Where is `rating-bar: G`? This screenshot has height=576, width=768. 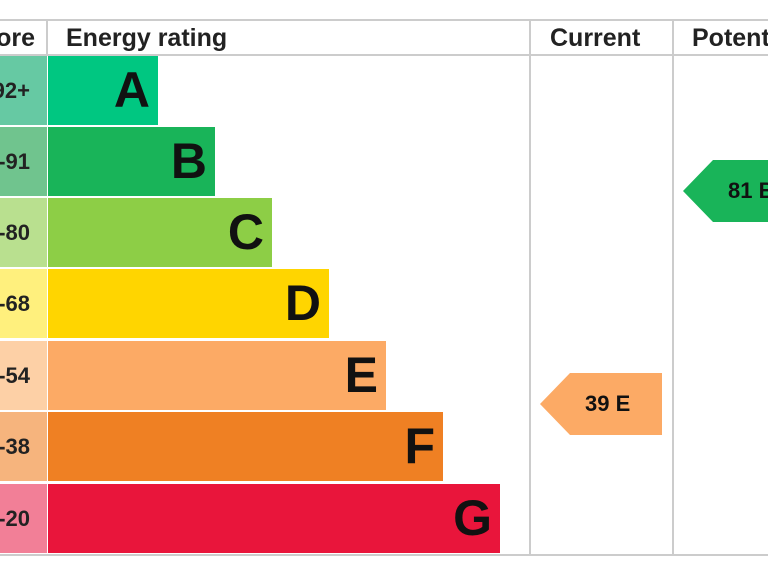
rating-bar: G is located at coordinates (274, 518).